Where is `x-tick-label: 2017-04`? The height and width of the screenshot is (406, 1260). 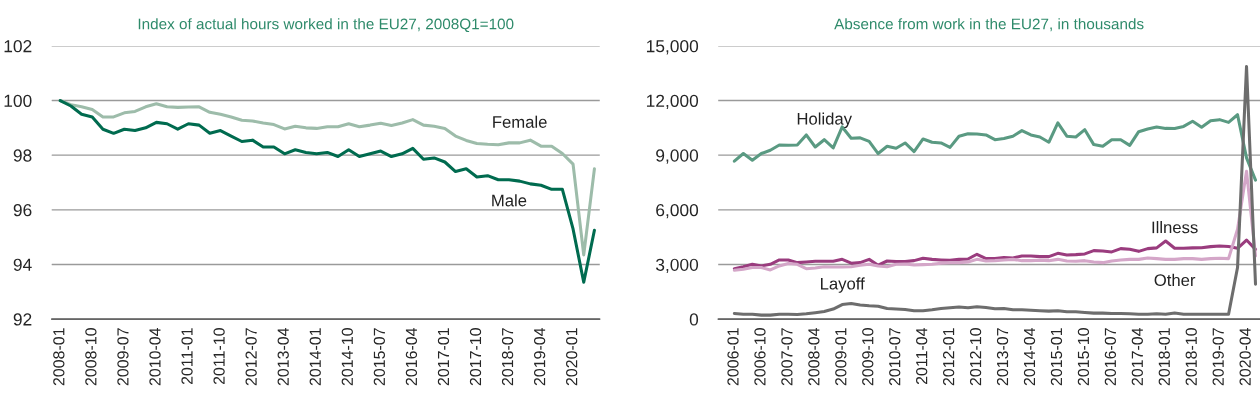
x-tick-label: 2017-04 is located at coordinates (1137, 356).